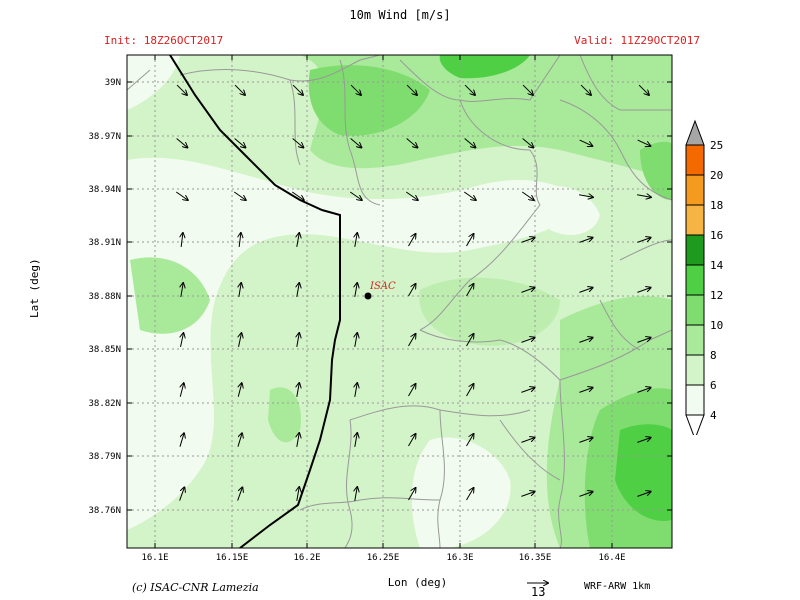 The image size is (800, 600). Describe the element at coordinates (713, 385) in the screenshot. I see `colorbar-label: 6` at that location.